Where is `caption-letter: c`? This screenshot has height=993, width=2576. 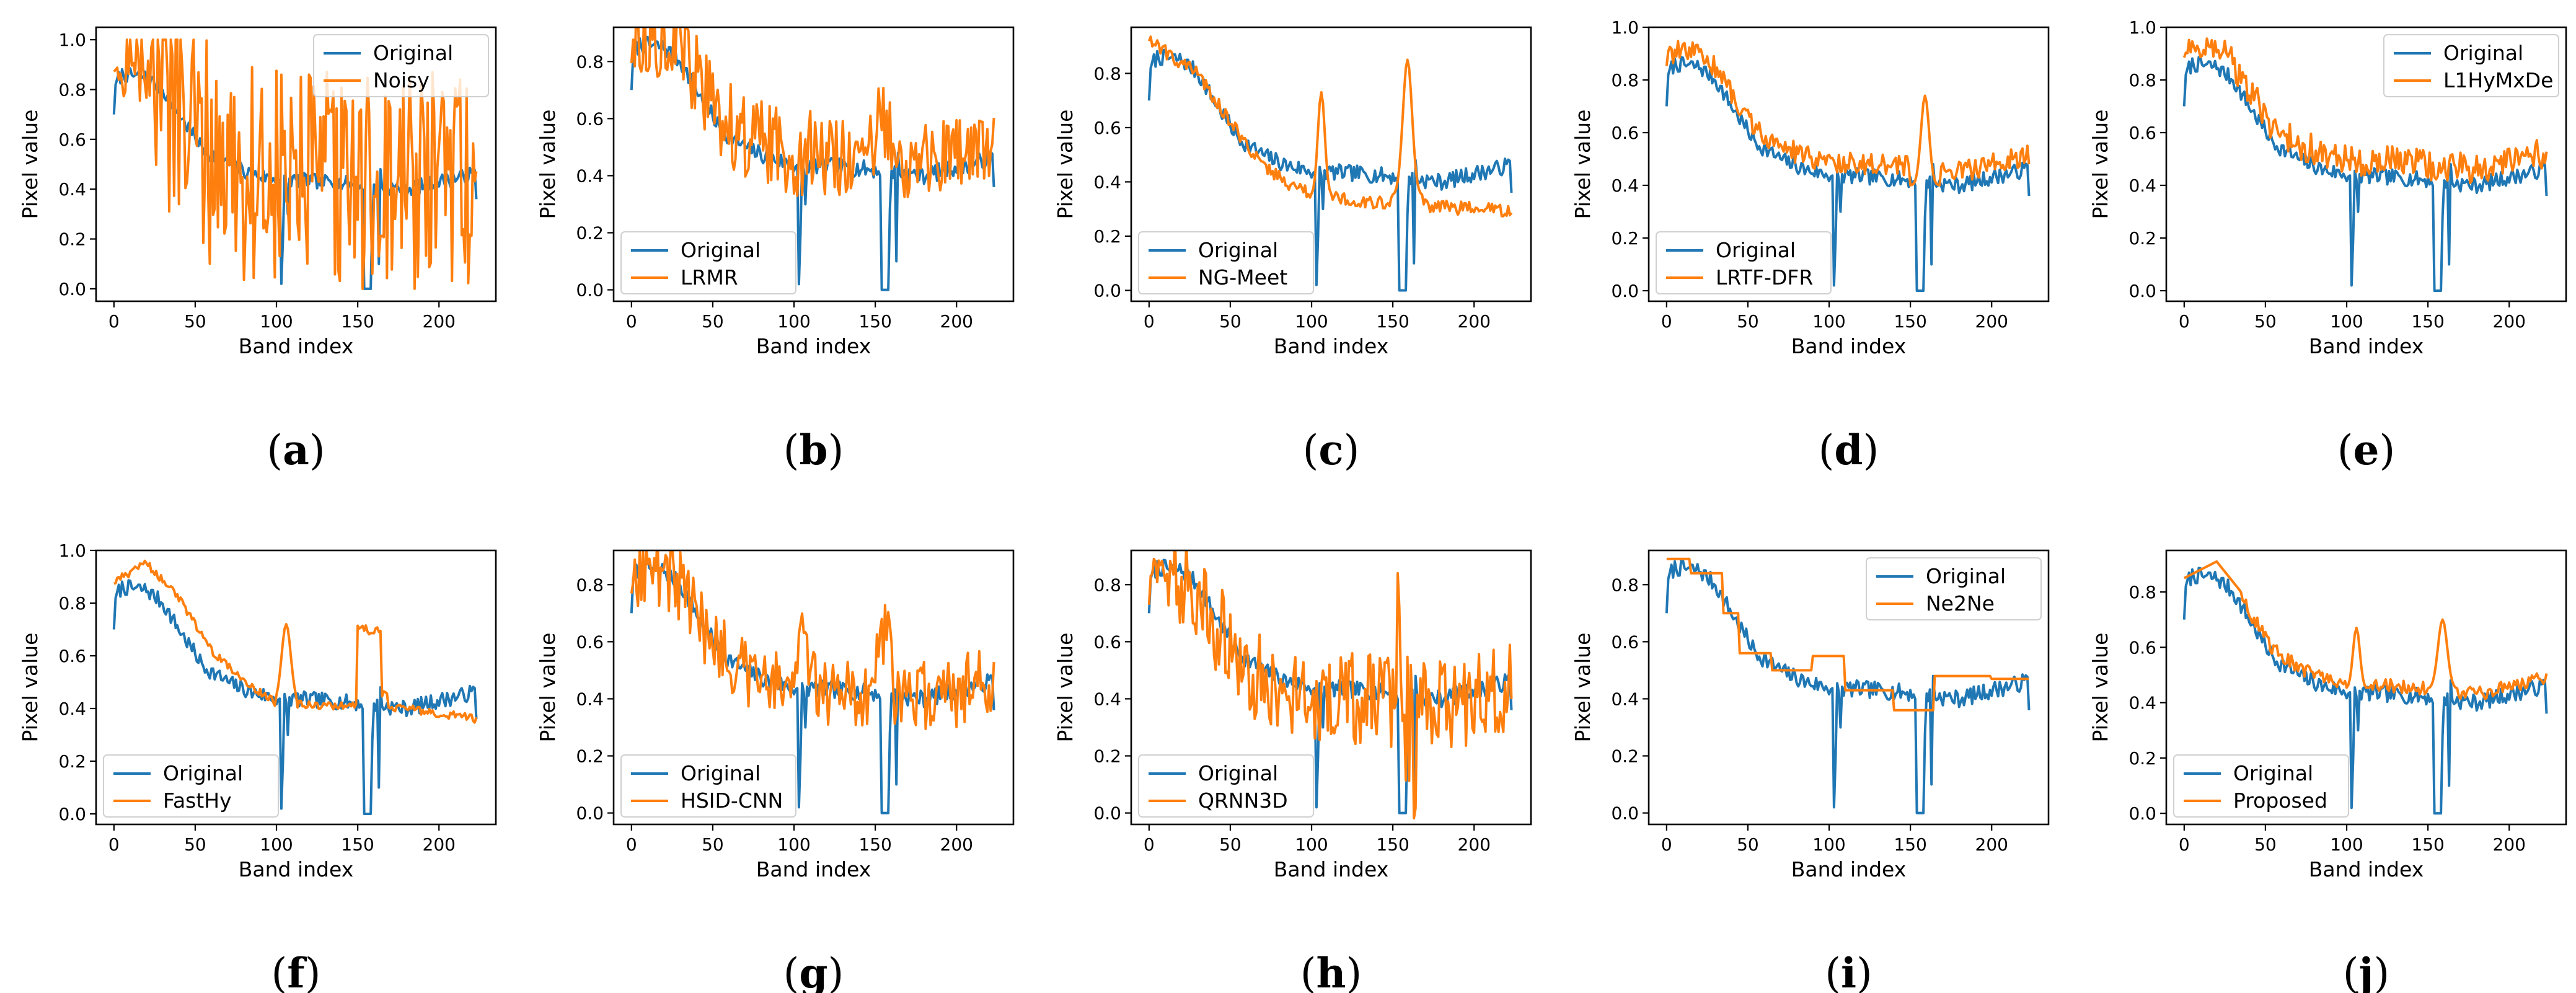
caption-letter: c is located at coordinates (1330, 450).